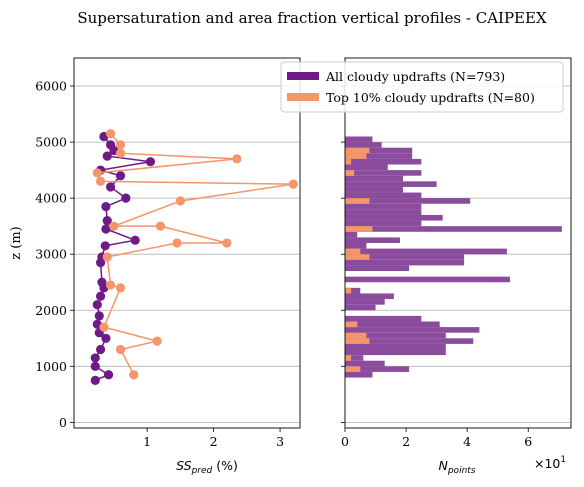 This screenshot has height=487, width=584. What do you see at coordinates (528, 441) in the screenshot?
I see `x-tick-label: 6` at bounding box center [528, 441].